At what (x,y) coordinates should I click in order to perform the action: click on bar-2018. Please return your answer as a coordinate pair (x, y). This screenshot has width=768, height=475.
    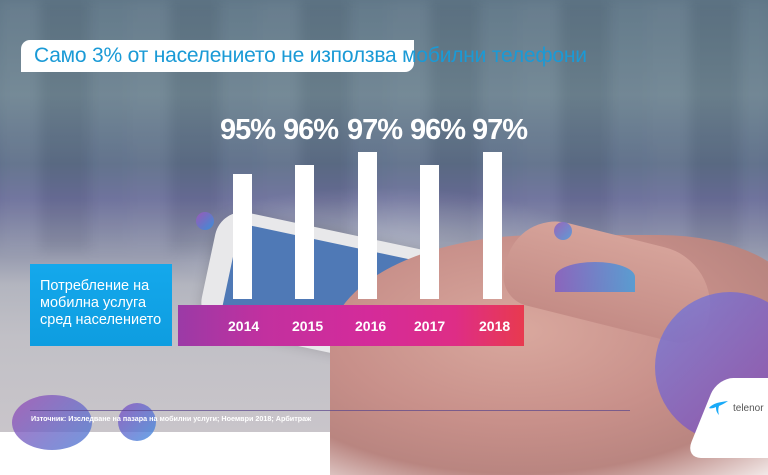
    Looking at the image, I should click on (492, 225).